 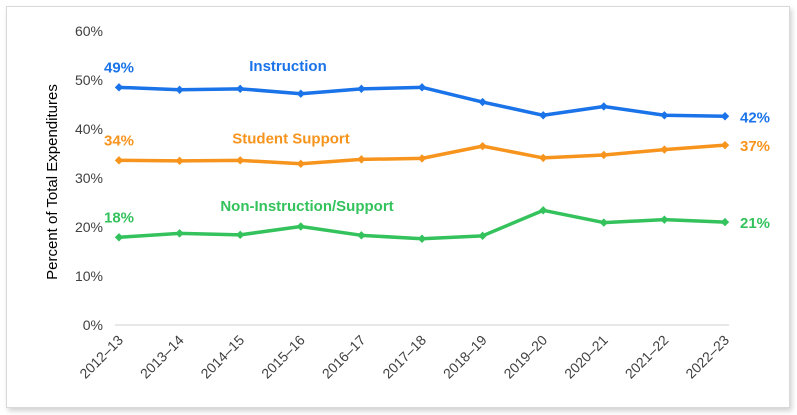 I want to click on series-name-label: Instruction, so click(x=288, y=66).